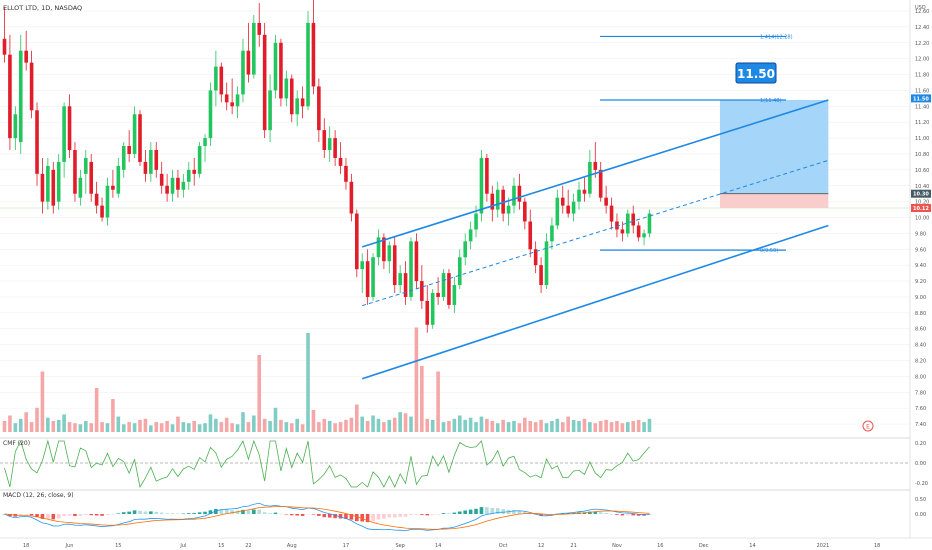 The image size is (932, 550). I want to click on position-box, so click(774, 153).